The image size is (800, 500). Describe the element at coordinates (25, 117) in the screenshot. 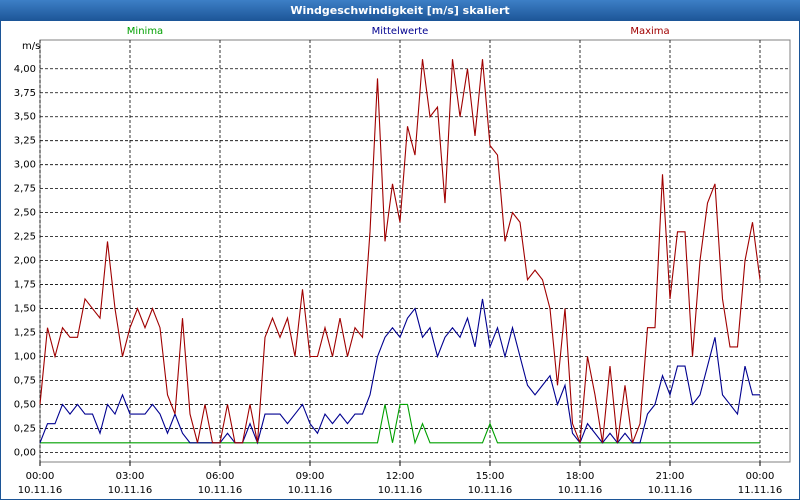

I see `y-tick-label: 3,50` at that location.